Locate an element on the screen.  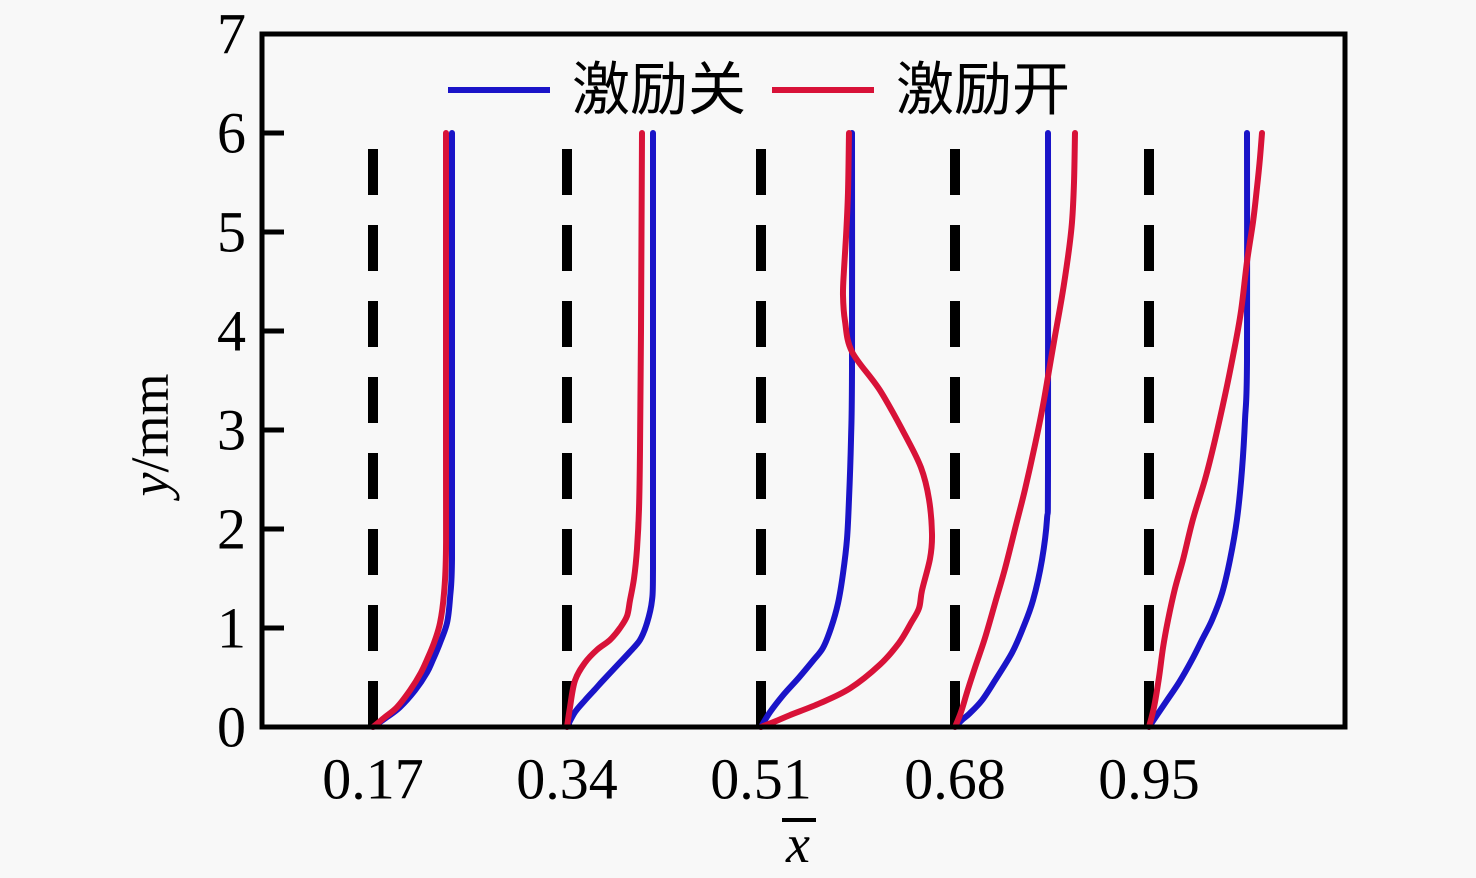
profile-curve-on-station-0.17 is located at coordinates (410, 430).